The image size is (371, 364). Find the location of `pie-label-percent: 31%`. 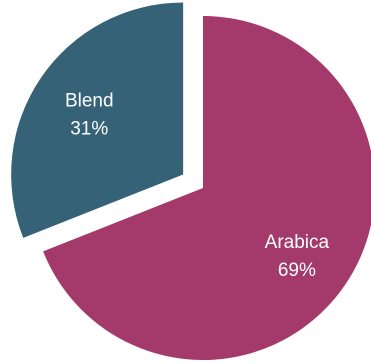

pie-label-percent: 31% is located at coordinates (89, 129).